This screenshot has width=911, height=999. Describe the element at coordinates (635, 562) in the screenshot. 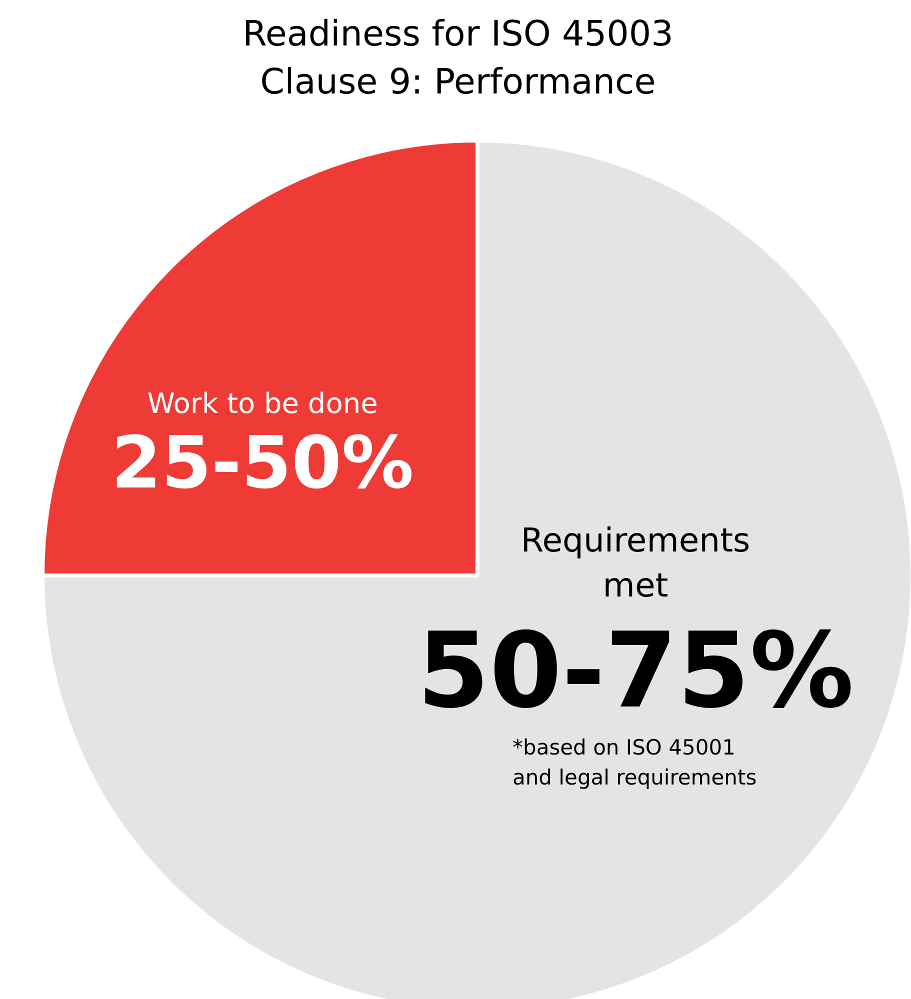

I see `slice-label: Requirements met` at that location.